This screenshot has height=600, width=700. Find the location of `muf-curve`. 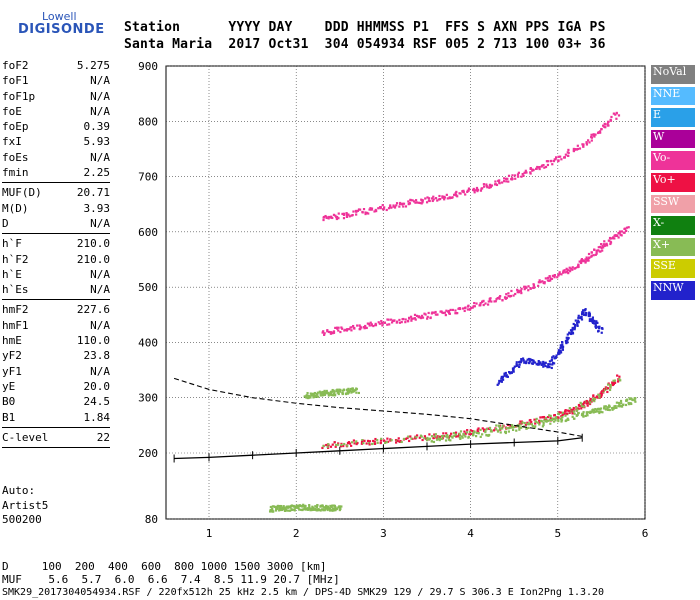

muf-curve is located at coordinates (378, 407).